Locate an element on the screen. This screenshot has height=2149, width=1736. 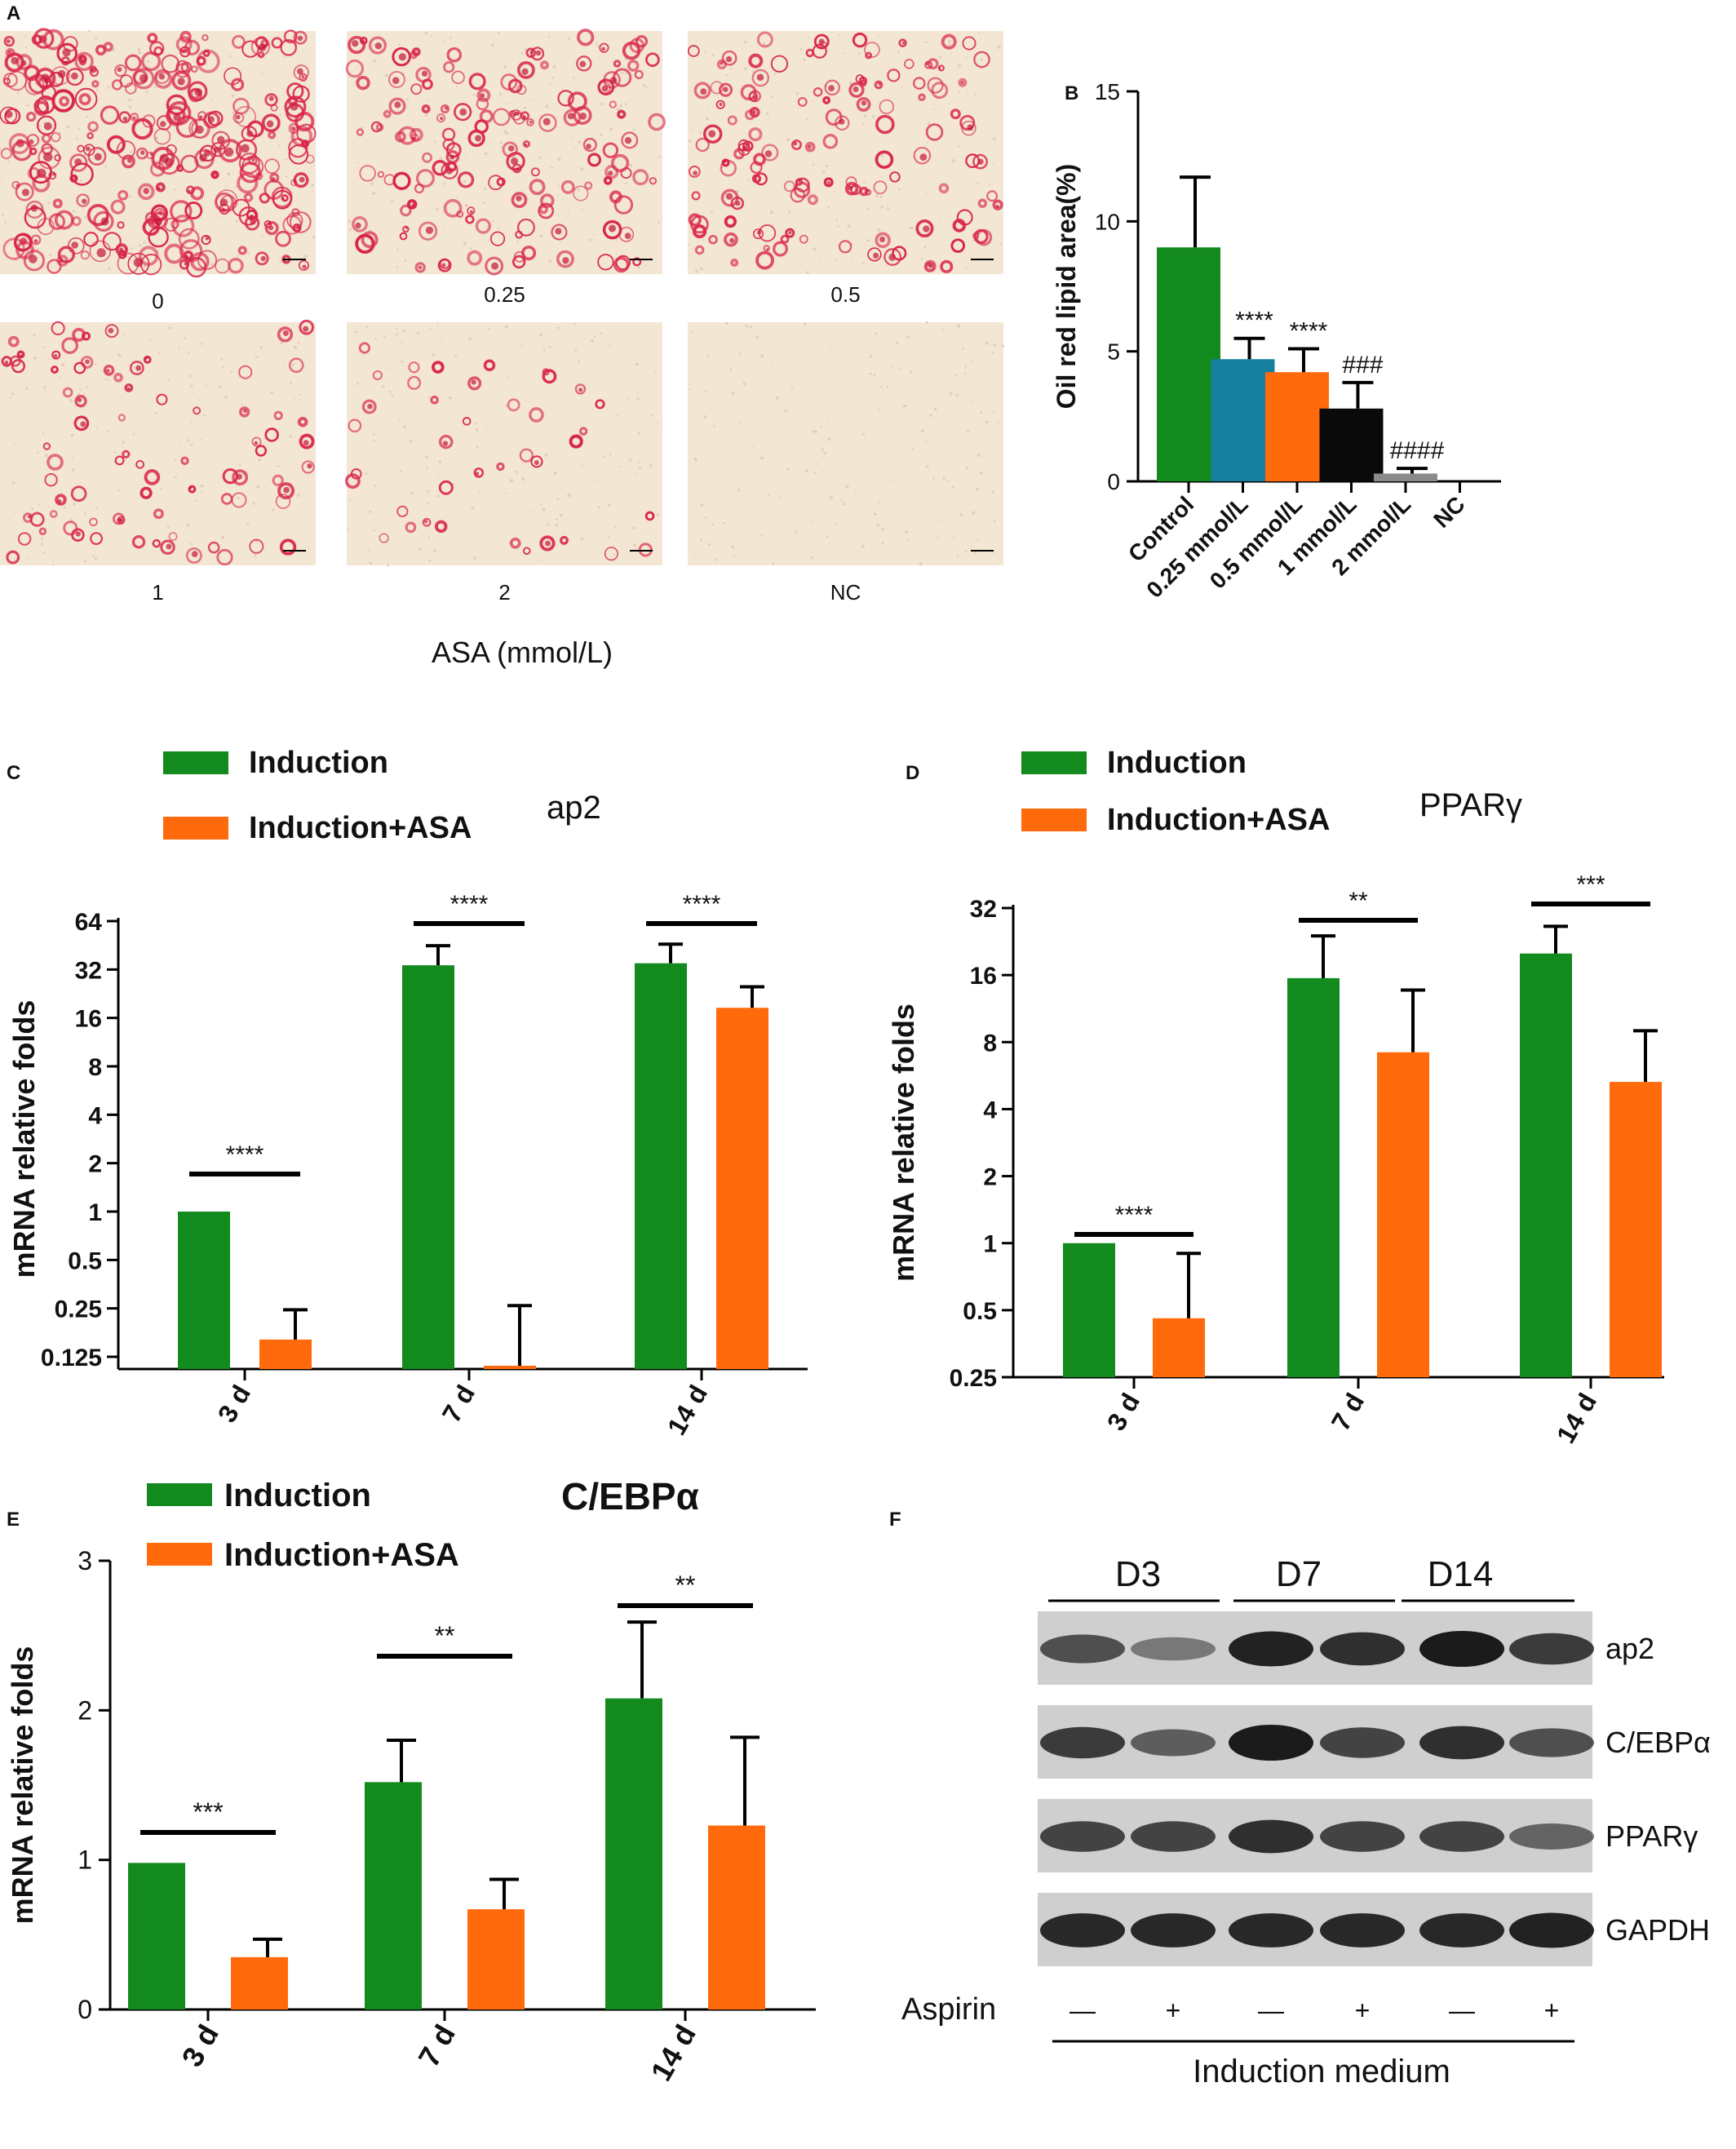
bar-induction-asa is located at coordinates (742, 1188).